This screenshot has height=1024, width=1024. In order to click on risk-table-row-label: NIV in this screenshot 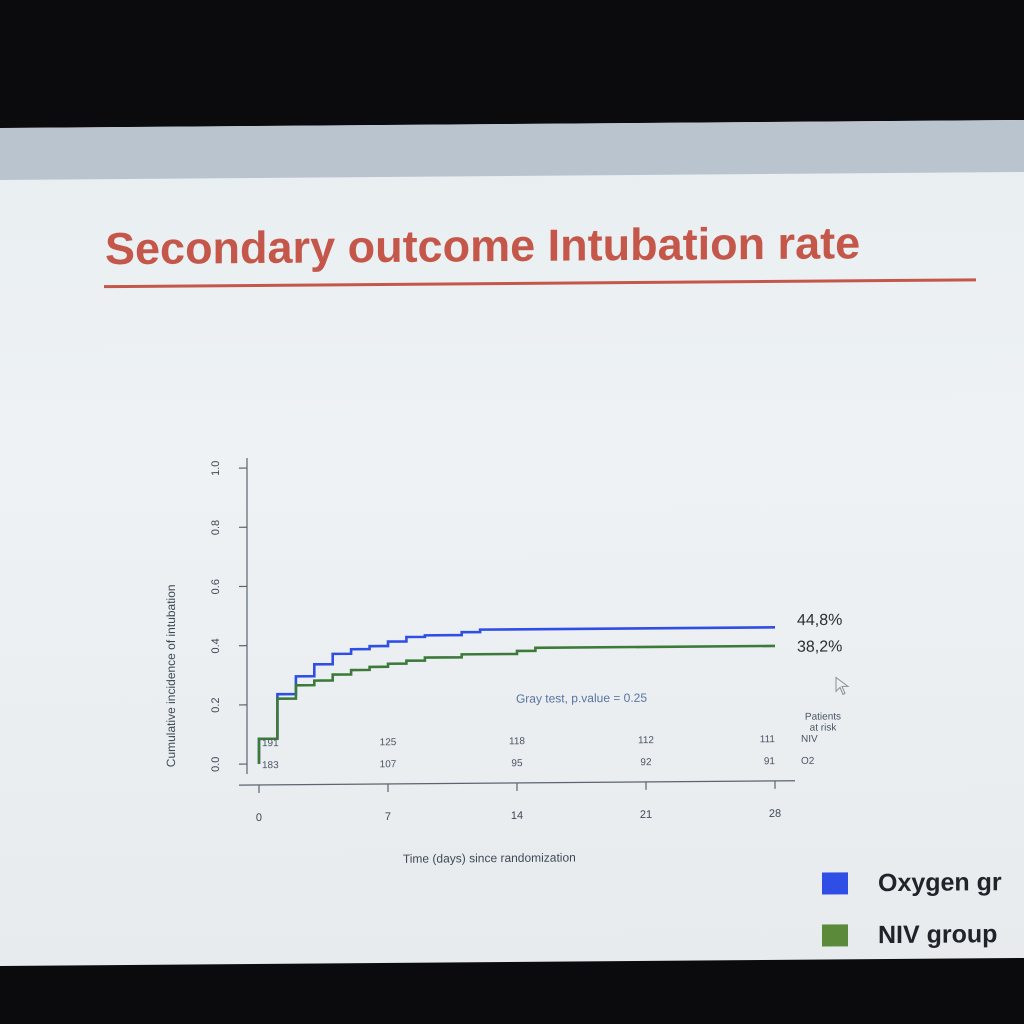, I will do `click(809, 739)`.